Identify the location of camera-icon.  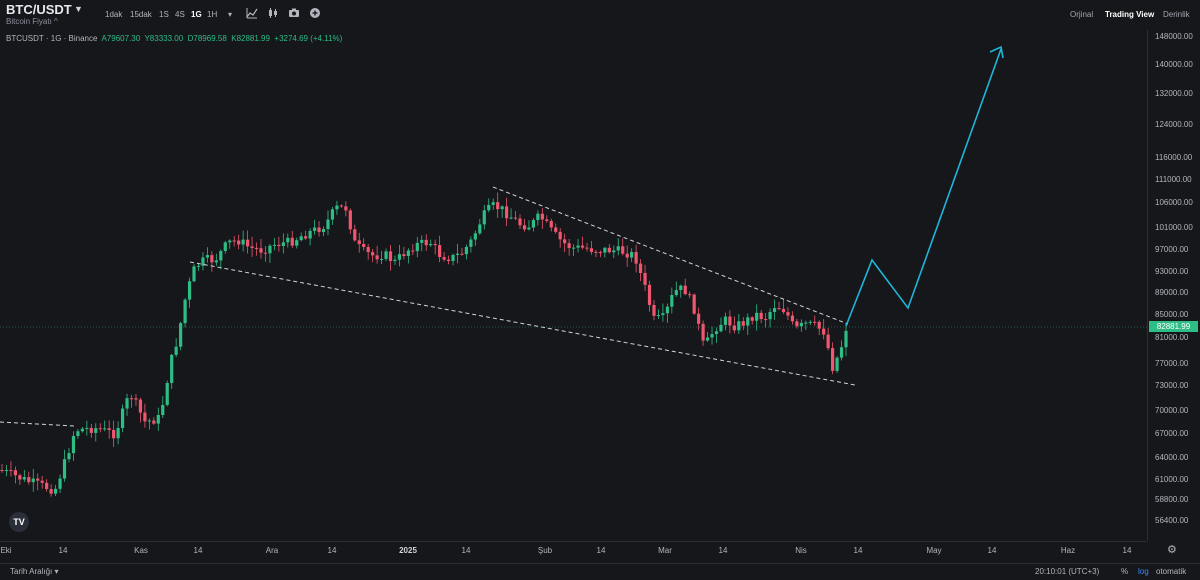
(294, 13).